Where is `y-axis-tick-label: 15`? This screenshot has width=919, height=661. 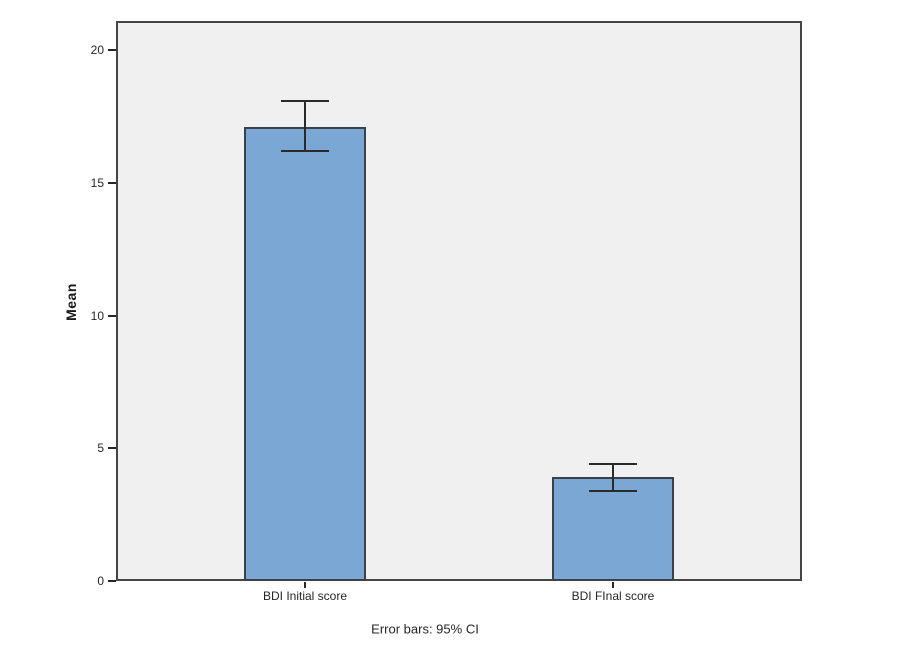
y-axis-tick-label: 15 is located at coordinates (97, 182).